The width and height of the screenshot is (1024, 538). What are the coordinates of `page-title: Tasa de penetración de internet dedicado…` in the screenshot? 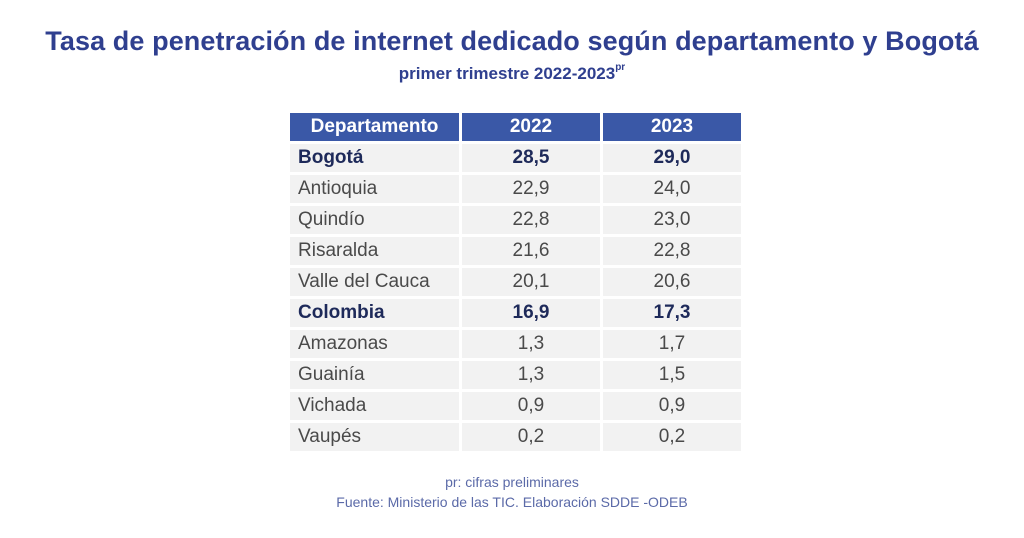 It's located at (512, 41).